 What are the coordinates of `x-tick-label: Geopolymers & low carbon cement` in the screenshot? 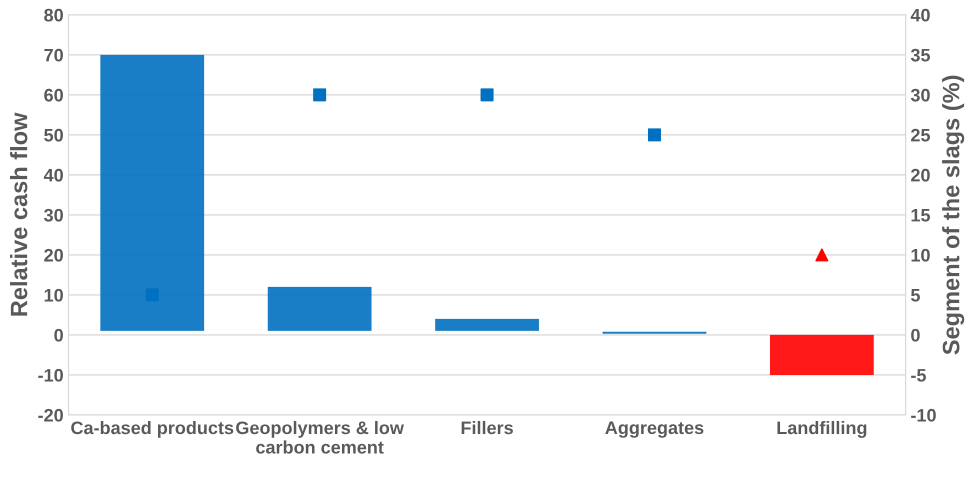 It's located at (320, 437).